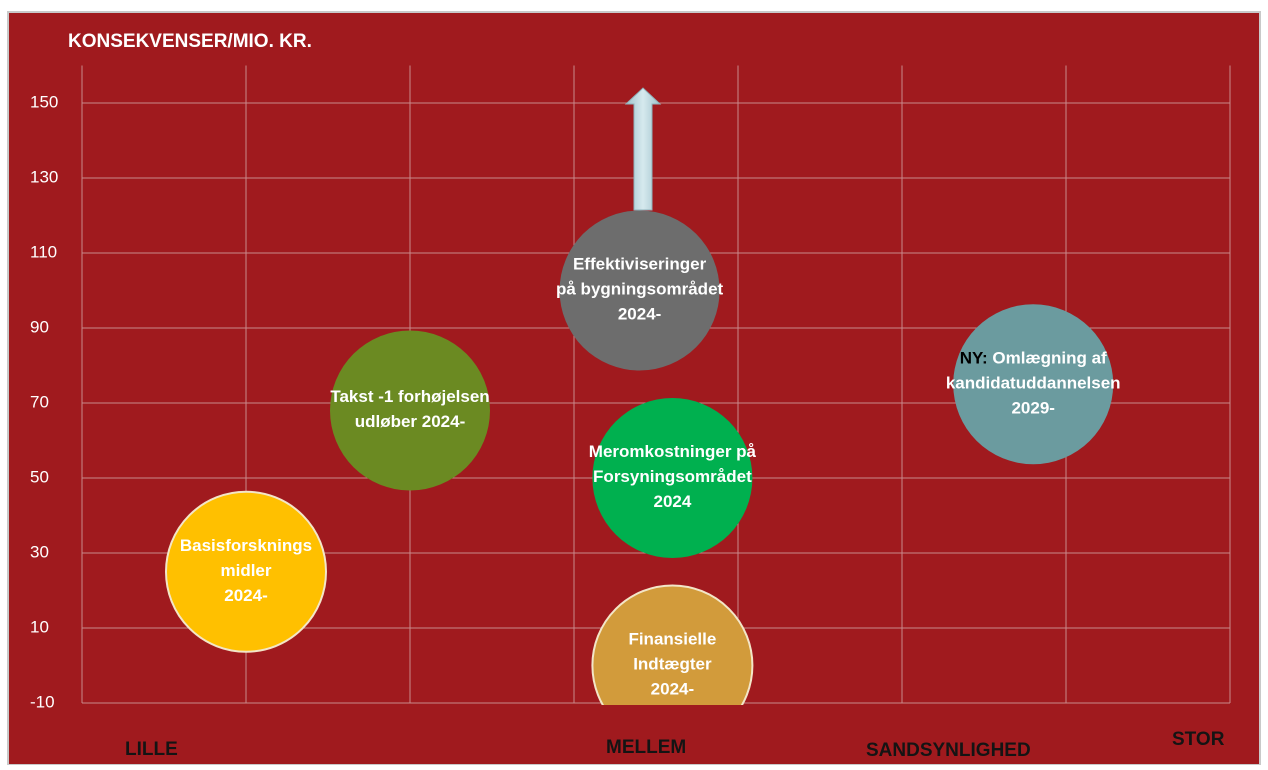  What do you see at coordinates (646, 747) in the screenshot?
I see `x-axis-label: MELLEM` at bounding box center [646, 747].